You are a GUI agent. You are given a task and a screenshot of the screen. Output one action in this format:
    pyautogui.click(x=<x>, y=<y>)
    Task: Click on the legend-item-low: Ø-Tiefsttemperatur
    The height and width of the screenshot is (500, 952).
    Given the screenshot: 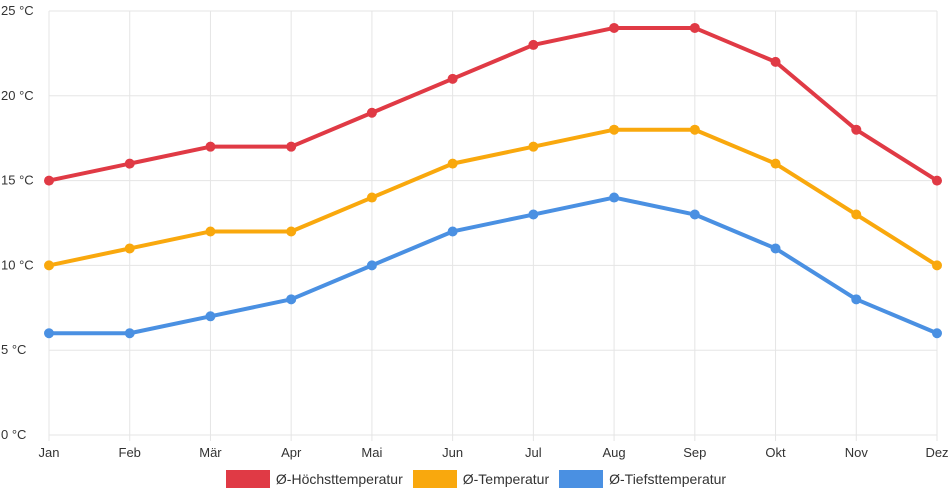 What is the action you would take?
    pyautogui.click(x=642, y=479)
    